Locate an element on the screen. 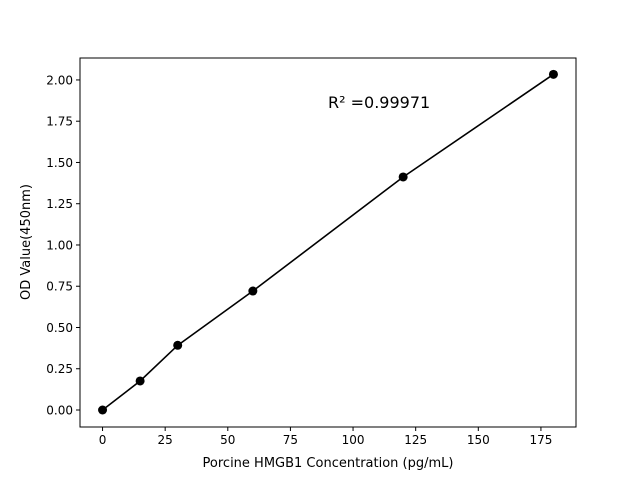 The height and width of the screenshot is (484, 640). y-tick-label: 1.75 is located at coordinates (59, 122).